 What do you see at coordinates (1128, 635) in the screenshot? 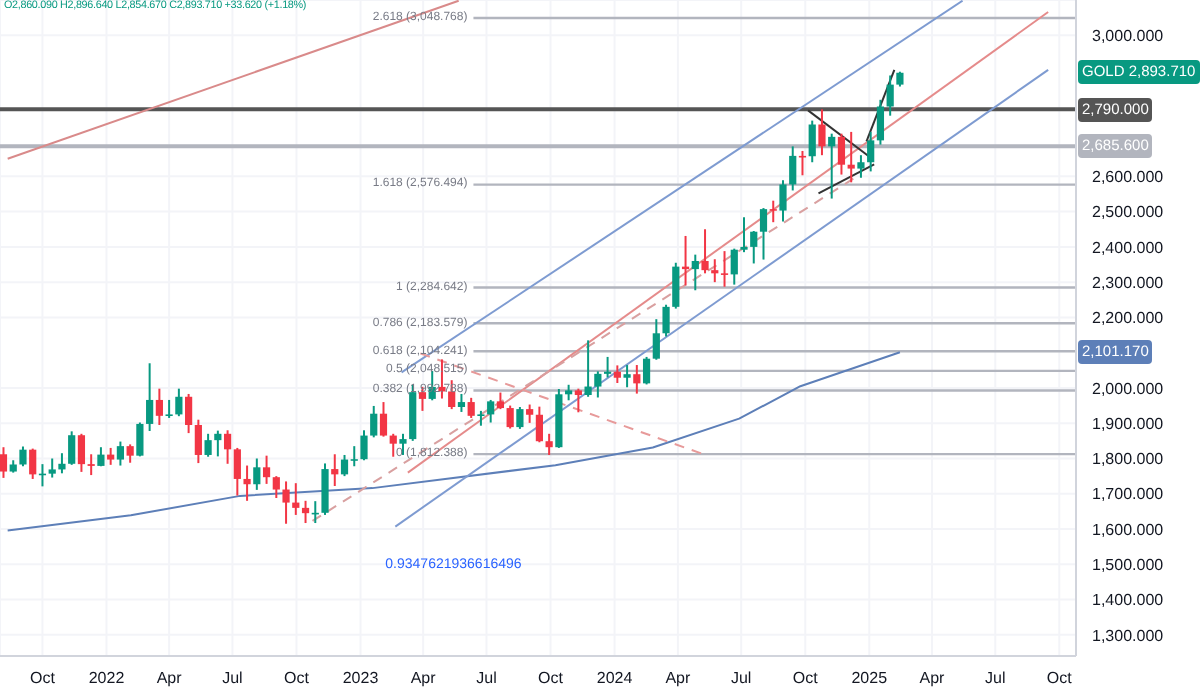
I see `y-tick-label: 1,300.000` at bounding box center [1128, 635].